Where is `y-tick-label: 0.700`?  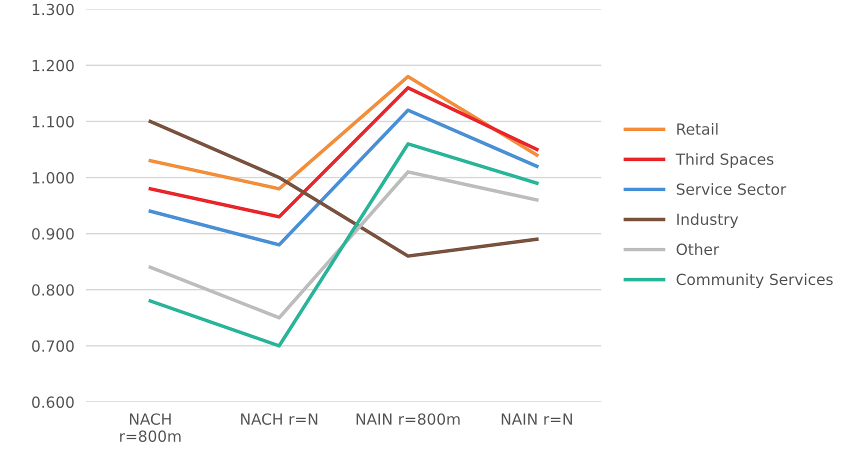
y-tick-label: 0.700 is located at coordinates (53, 346).